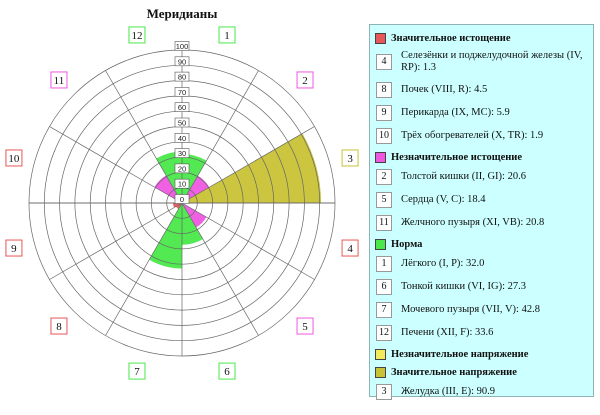  What do you see at coordinates (384, 263) in the screenshot?
I see `legend-item-number: 1` at bounding box center [384, 263].